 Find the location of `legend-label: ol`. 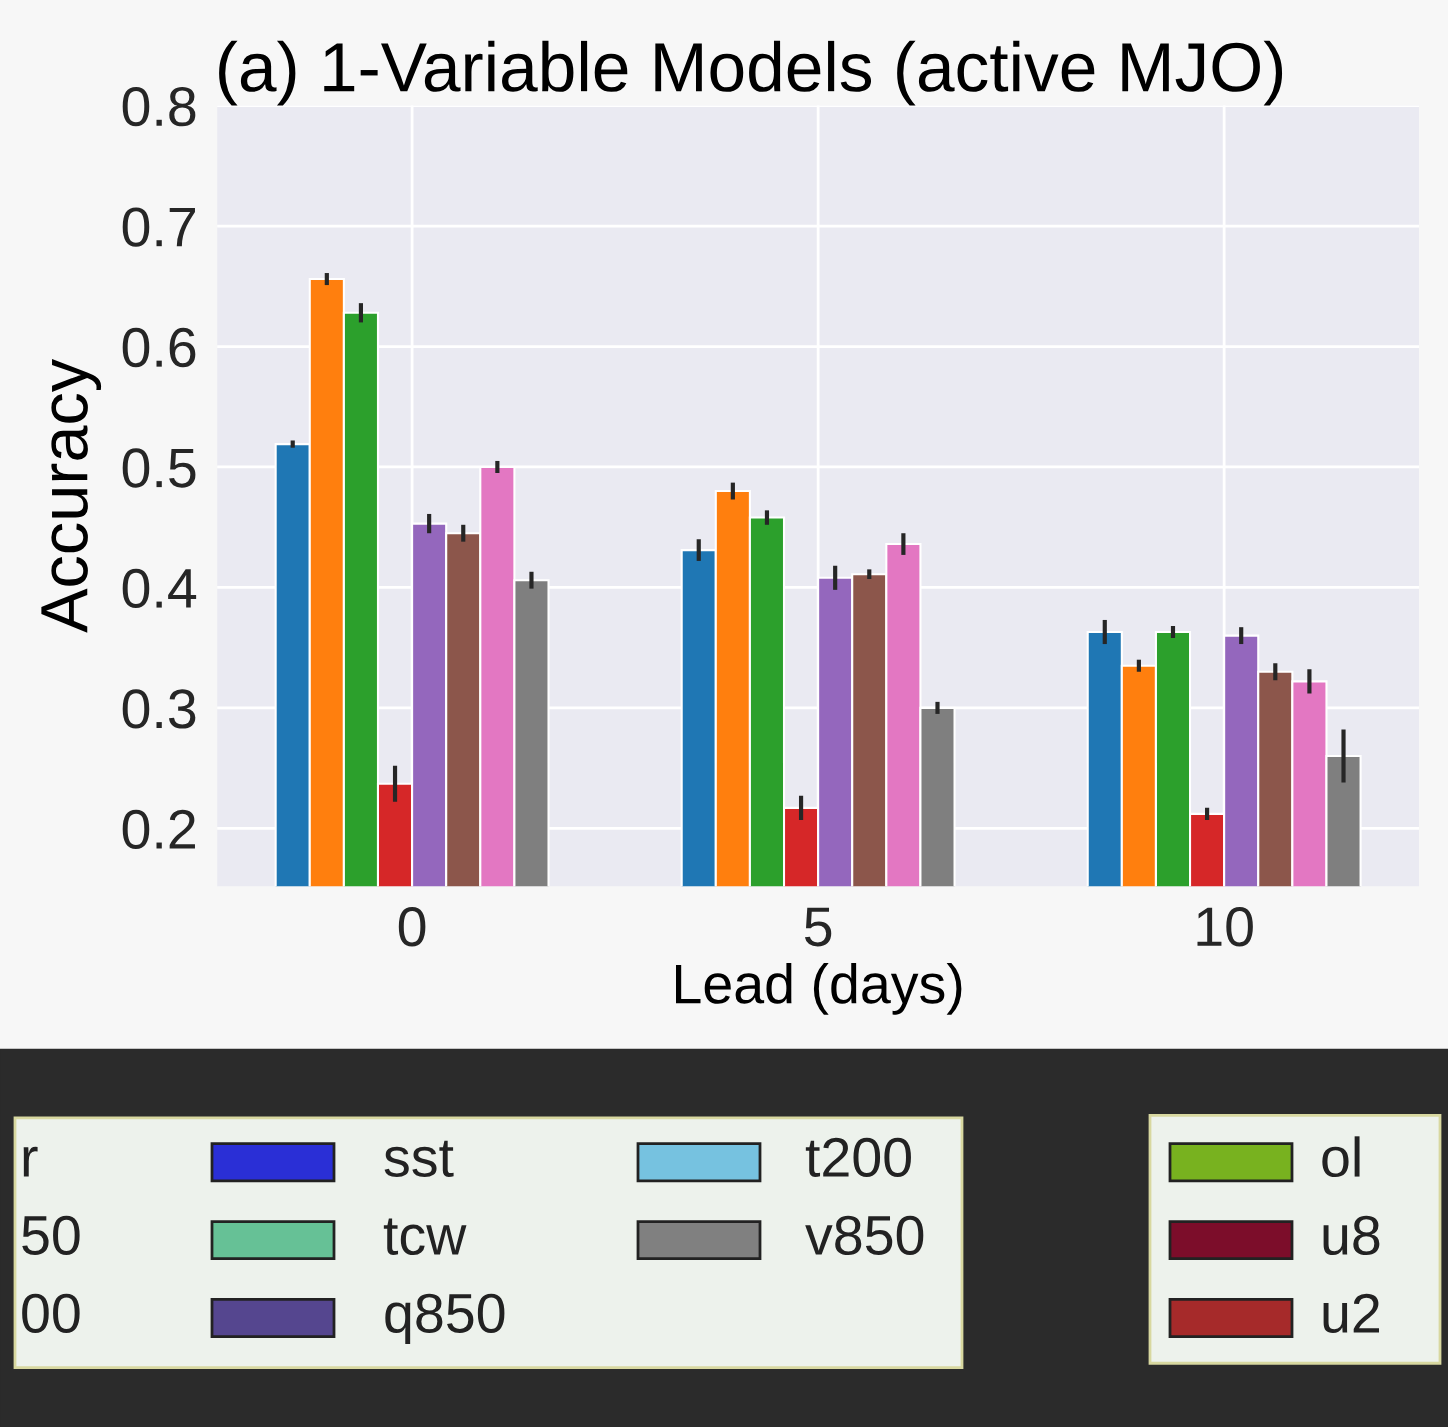

legend-label: ol is located at coordinates (1341, 1157).